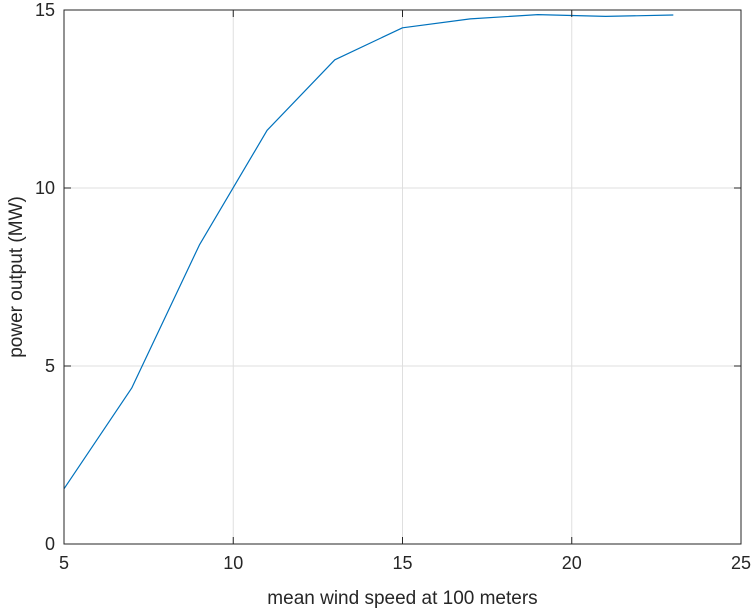 The width and height of the screenshot is (755, 612). I want to click on y-tick-label: 0, so click(50, 544).